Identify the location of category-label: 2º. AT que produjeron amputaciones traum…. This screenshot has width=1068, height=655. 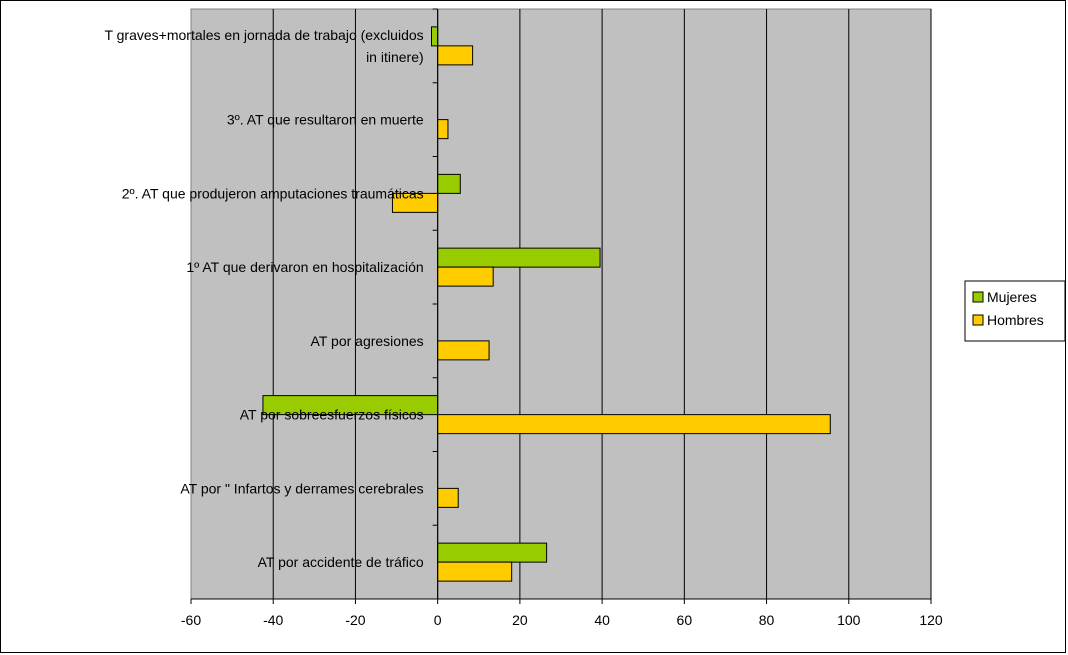
(273, 193).